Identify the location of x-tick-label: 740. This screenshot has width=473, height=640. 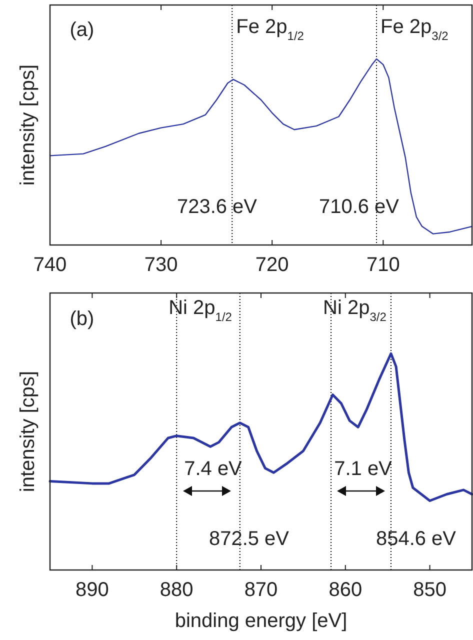
(50, 265).